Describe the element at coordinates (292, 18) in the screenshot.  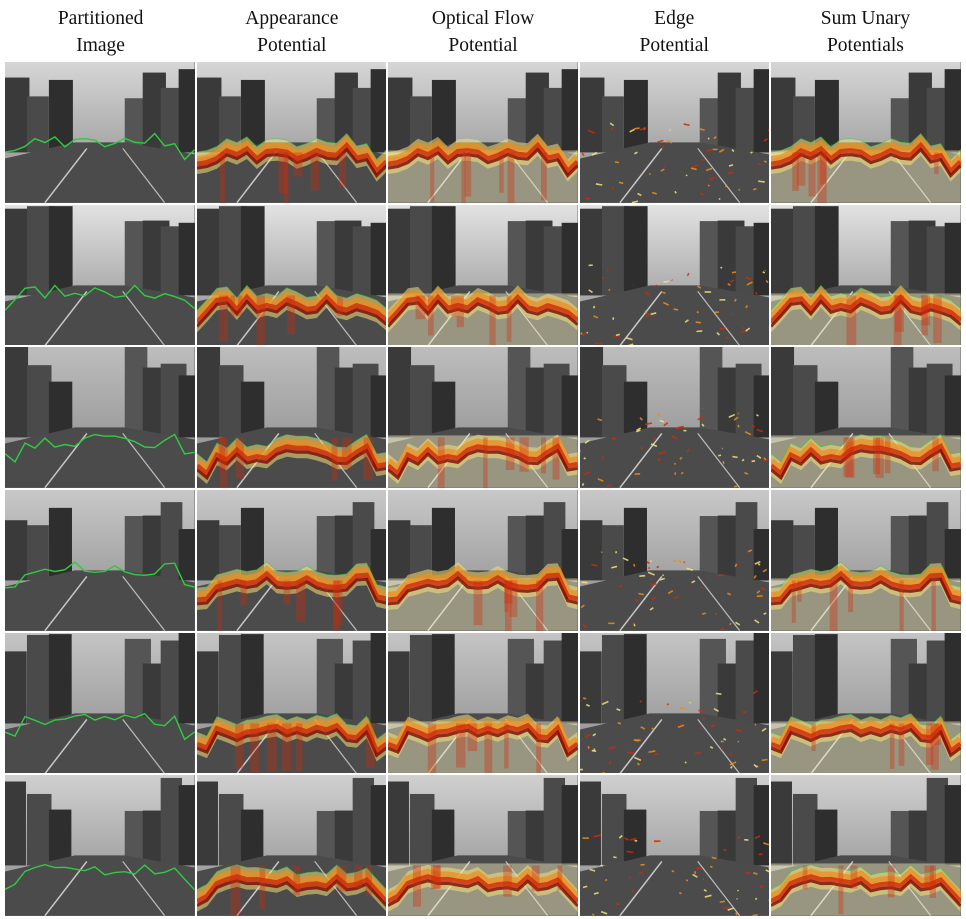
I see `column-header-line: Appearance` at that location.